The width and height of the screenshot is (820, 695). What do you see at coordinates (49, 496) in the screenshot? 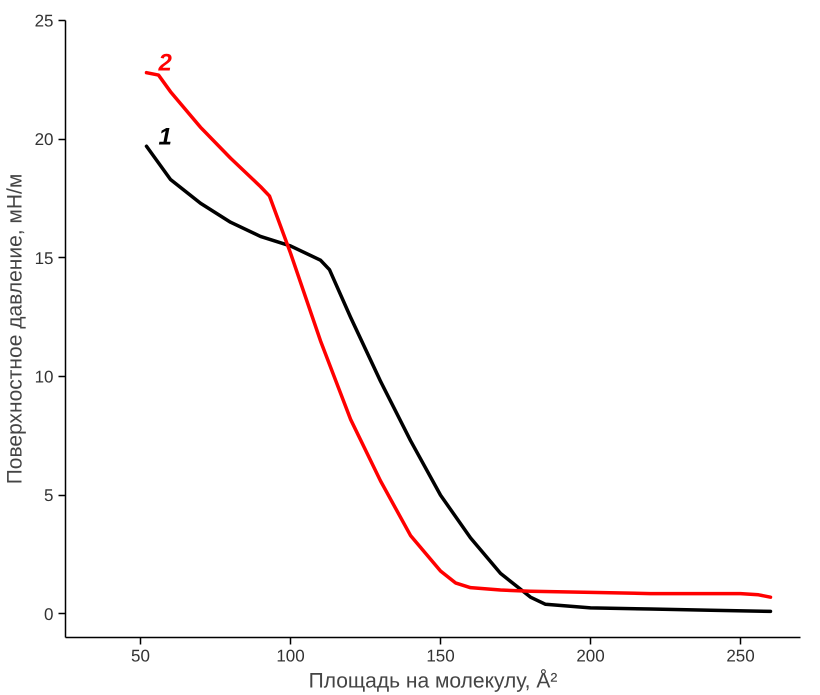
I see `y-tick-label: 5` at bounding box center [49, 496].